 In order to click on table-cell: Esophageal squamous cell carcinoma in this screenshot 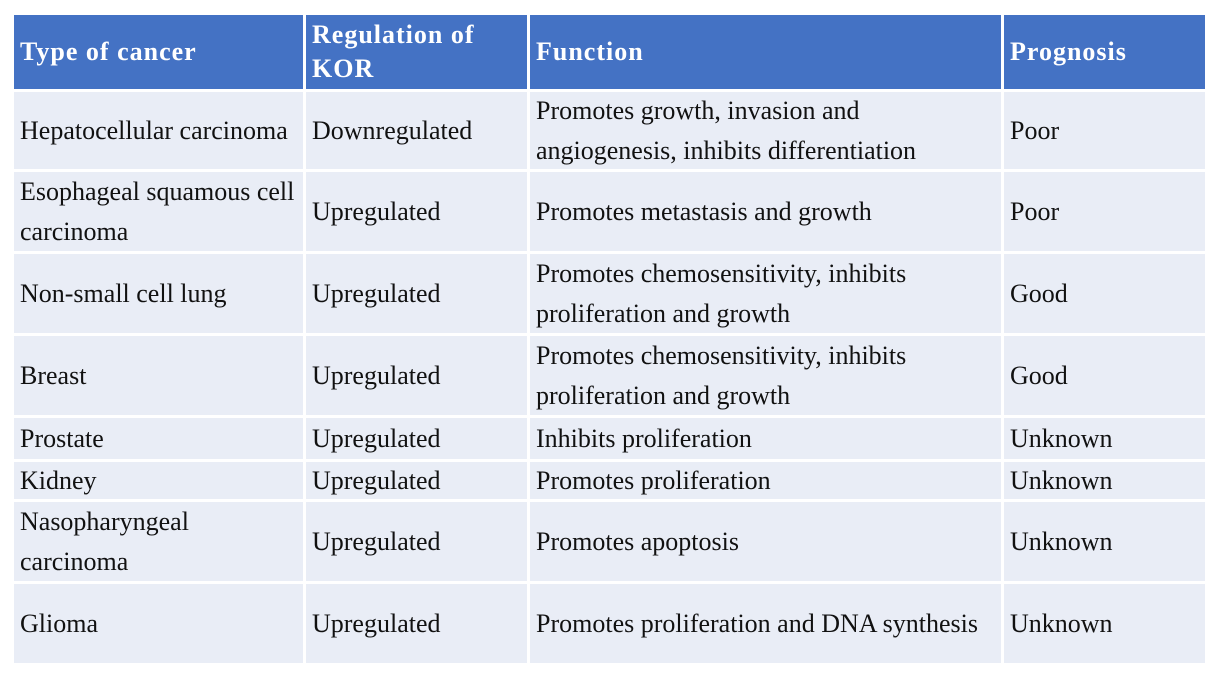, I will do `click(158, 211)`.